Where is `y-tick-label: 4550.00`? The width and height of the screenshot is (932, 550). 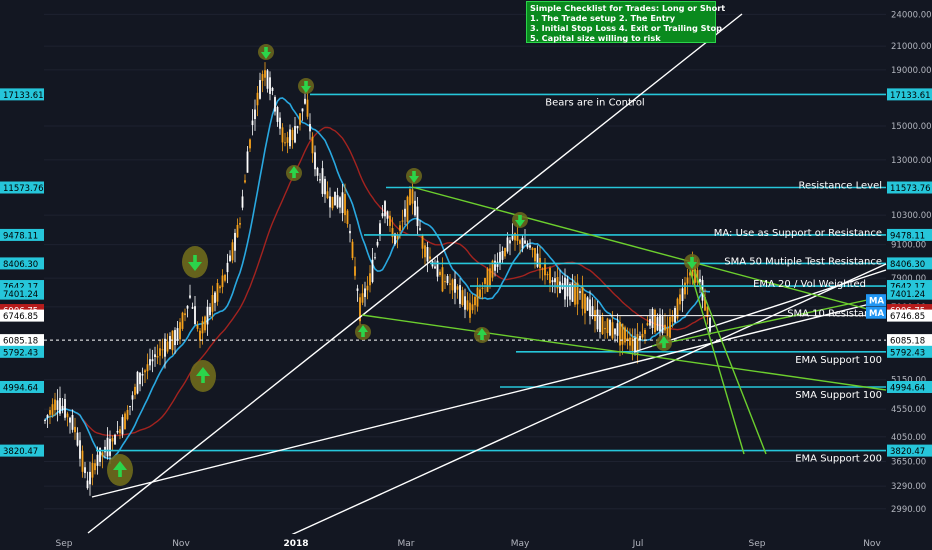 y-tick-label: 4550.00 is located at coordinates (908, 410).